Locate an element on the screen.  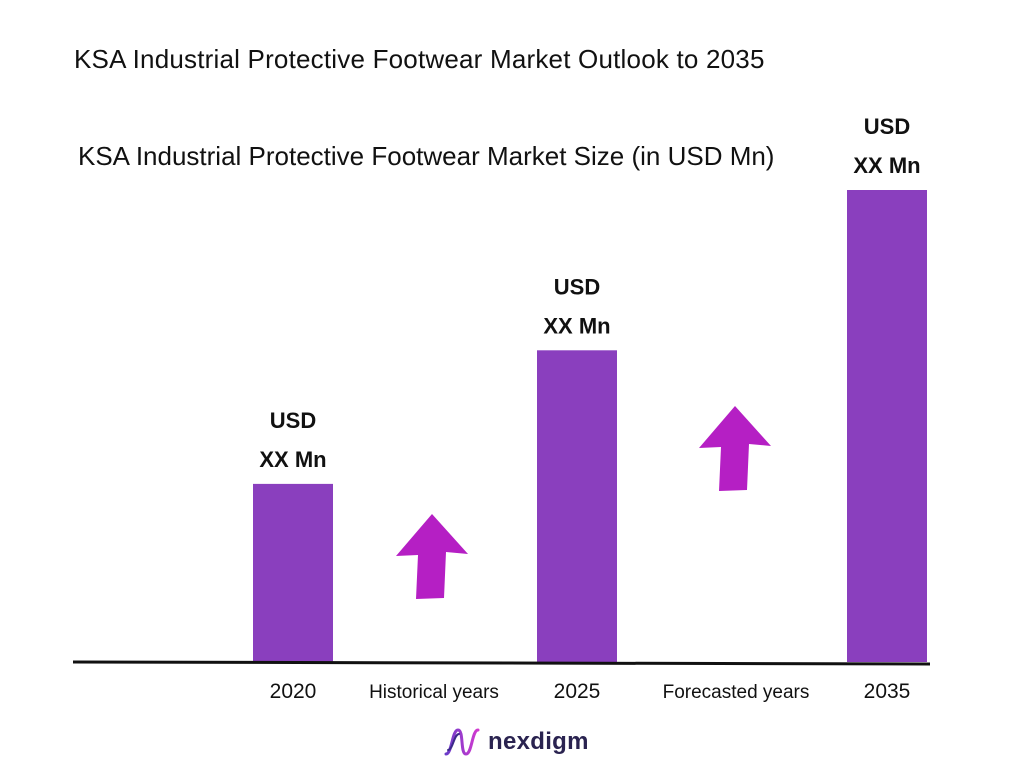
bar-2025 is located at coordinates (577, 506).